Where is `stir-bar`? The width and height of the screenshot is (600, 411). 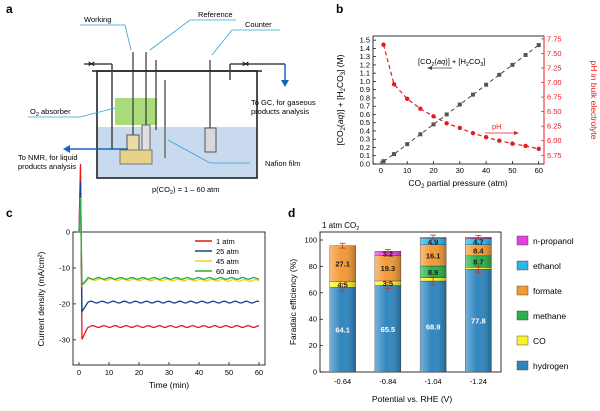 stir-bar is located at coordinates (136, 157).